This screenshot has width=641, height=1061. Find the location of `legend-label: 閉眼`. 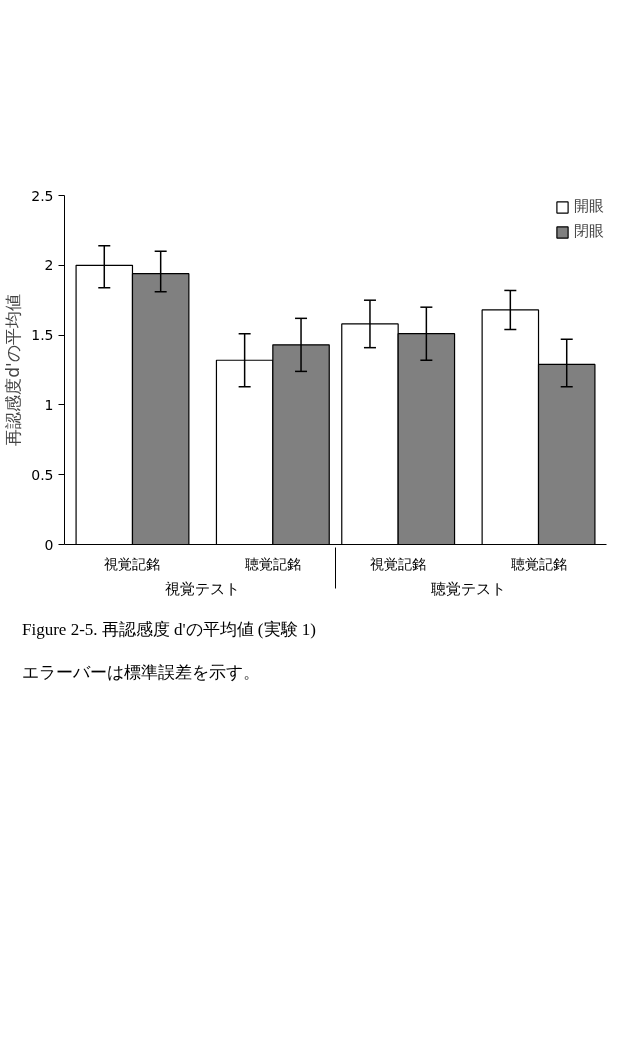

legend-label: 閉眼 is located at coordinates (589, 231).